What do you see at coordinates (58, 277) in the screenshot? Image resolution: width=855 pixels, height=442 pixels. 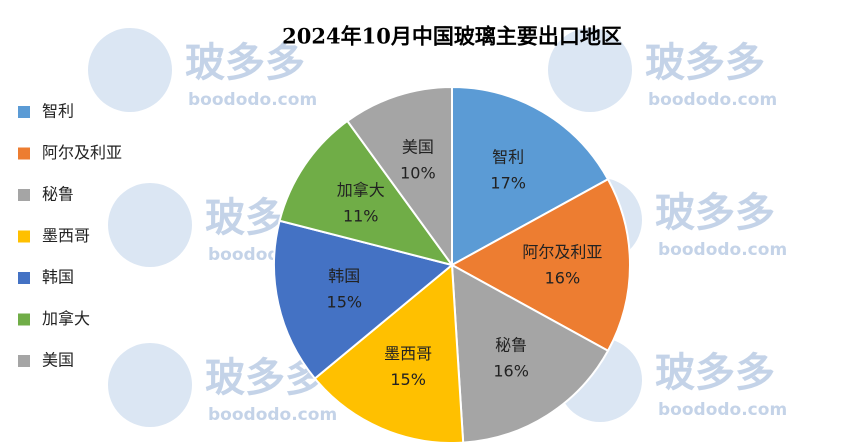 I see `legend-label: 韩国` at bounding box center [58, 277].